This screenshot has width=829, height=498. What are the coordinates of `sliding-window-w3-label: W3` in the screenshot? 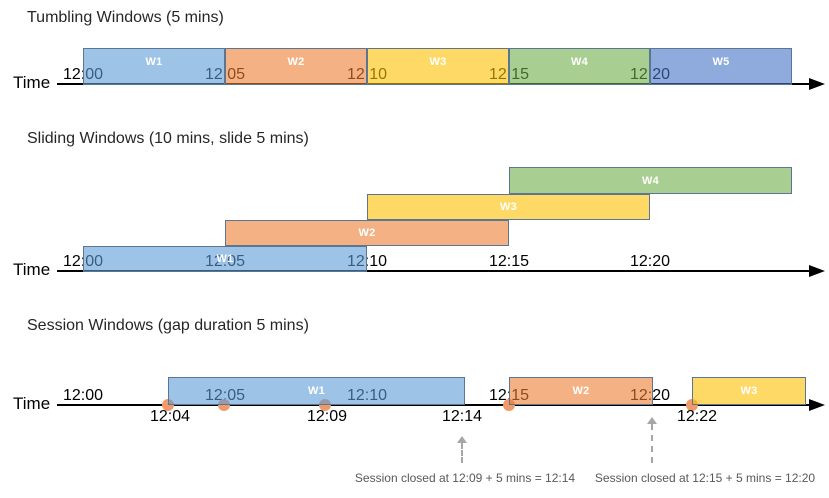 It's located at (508, 207).